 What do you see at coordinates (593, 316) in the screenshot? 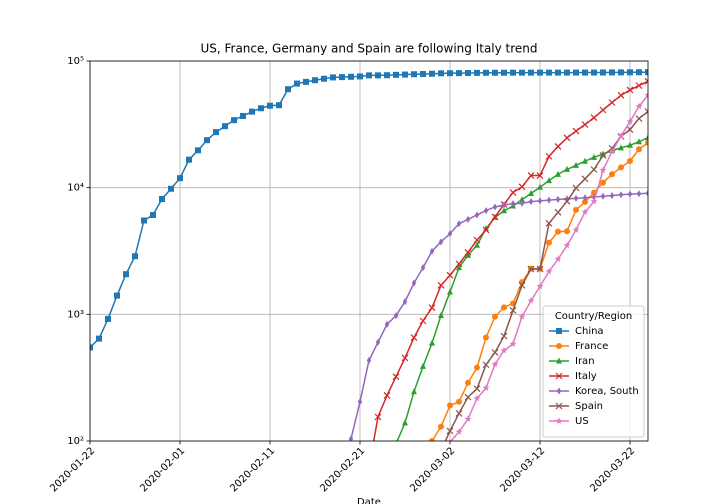
I see `legend-title: Country/Region` at bounding box center [593, 316].